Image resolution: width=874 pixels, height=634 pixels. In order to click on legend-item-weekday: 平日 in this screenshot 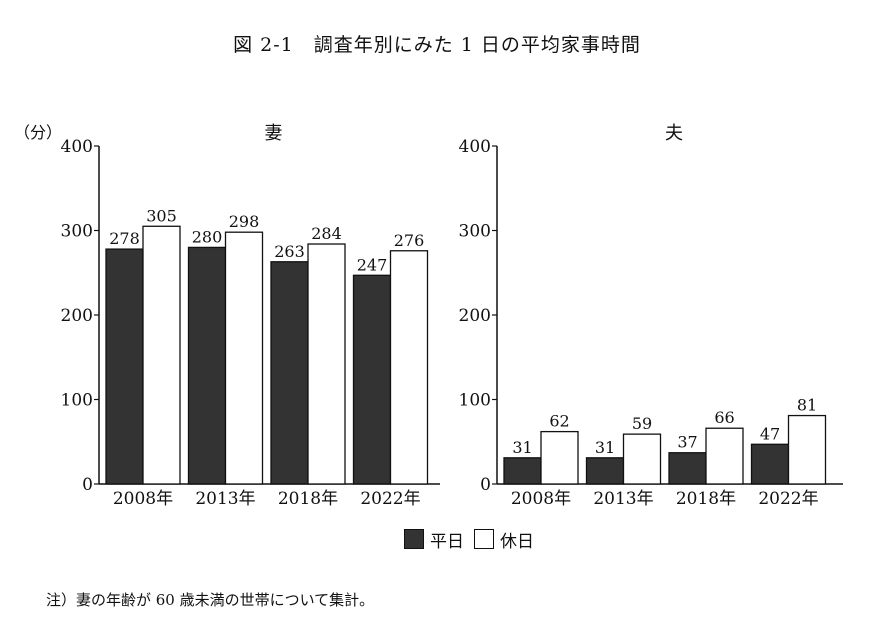, I will do `click(434, 539)`.